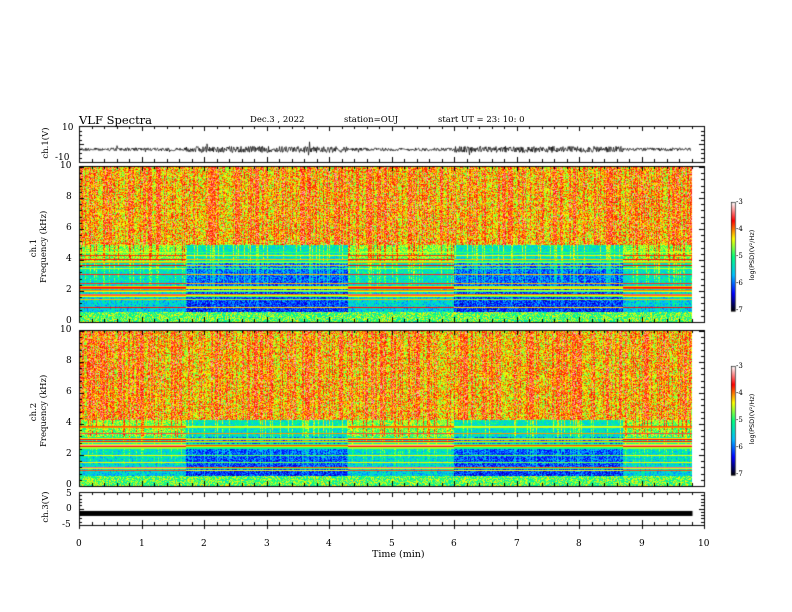 This screenshot has height=612, width=792. I want to click on ch3-ytick: 5, so click(69, 494).